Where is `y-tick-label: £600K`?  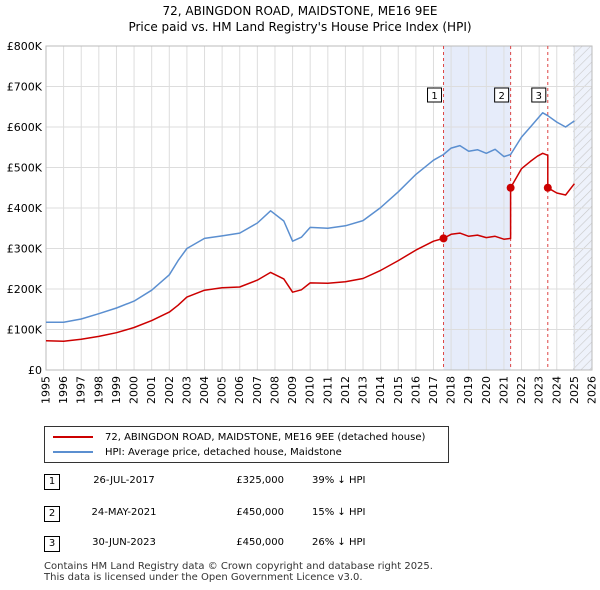 y-tick-label: £600K is located at coordinates (25, 127).